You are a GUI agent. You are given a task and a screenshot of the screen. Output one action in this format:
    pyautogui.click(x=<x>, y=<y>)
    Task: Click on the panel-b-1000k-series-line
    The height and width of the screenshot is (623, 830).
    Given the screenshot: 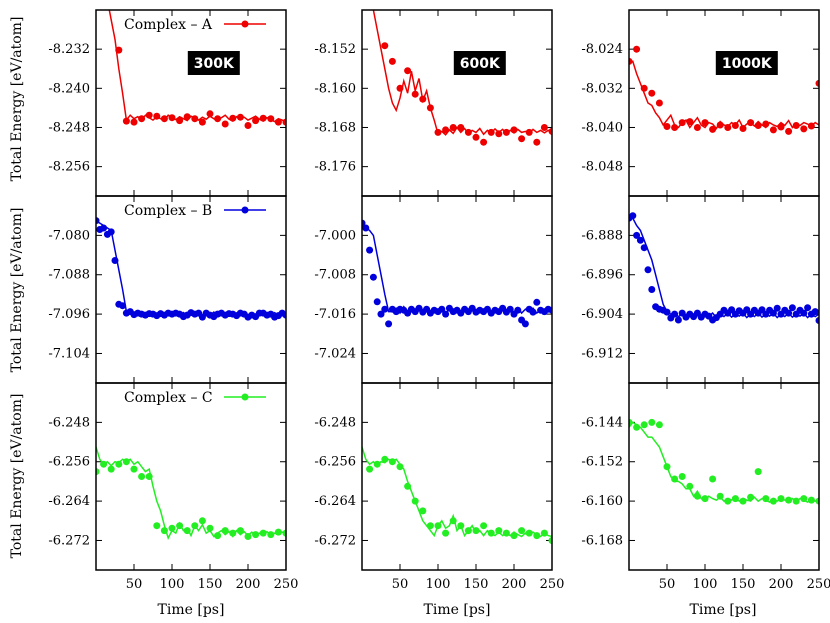 What is the action you would take?
    pyautogui.click(x=724, y=267)
    